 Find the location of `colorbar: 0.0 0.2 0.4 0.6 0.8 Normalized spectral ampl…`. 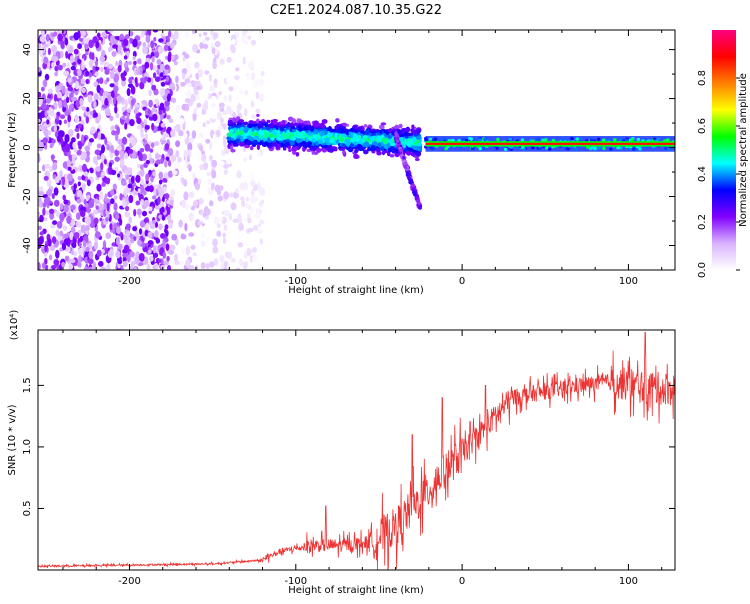

colorbar: 0.0 0.2 0.4 0.6 0.8 Normalized spectral ampl… is located at coordinates (723, 154).